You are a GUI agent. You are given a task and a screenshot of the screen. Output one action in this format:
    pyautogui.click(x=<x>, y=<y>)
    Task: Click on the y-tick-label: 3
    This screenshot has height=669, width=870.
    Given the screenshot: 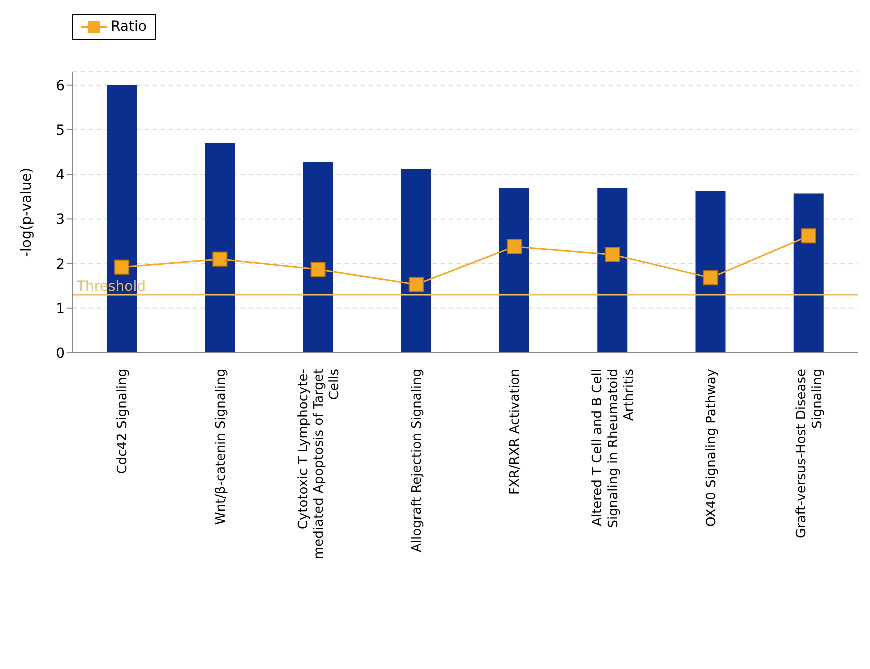 What is the action you would take?
    pyautogui.click(x=60, y=220)
    